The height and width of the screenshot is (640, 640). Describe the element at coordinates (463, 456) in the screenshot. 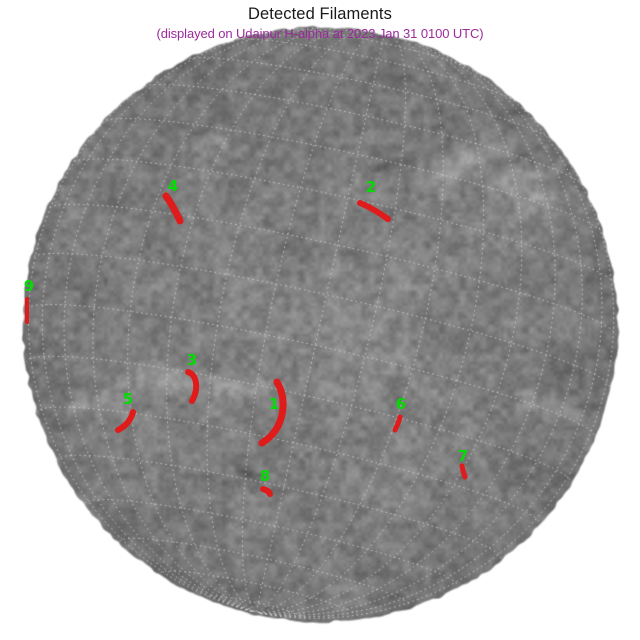

I see `filament-label-7: 7` at that location.